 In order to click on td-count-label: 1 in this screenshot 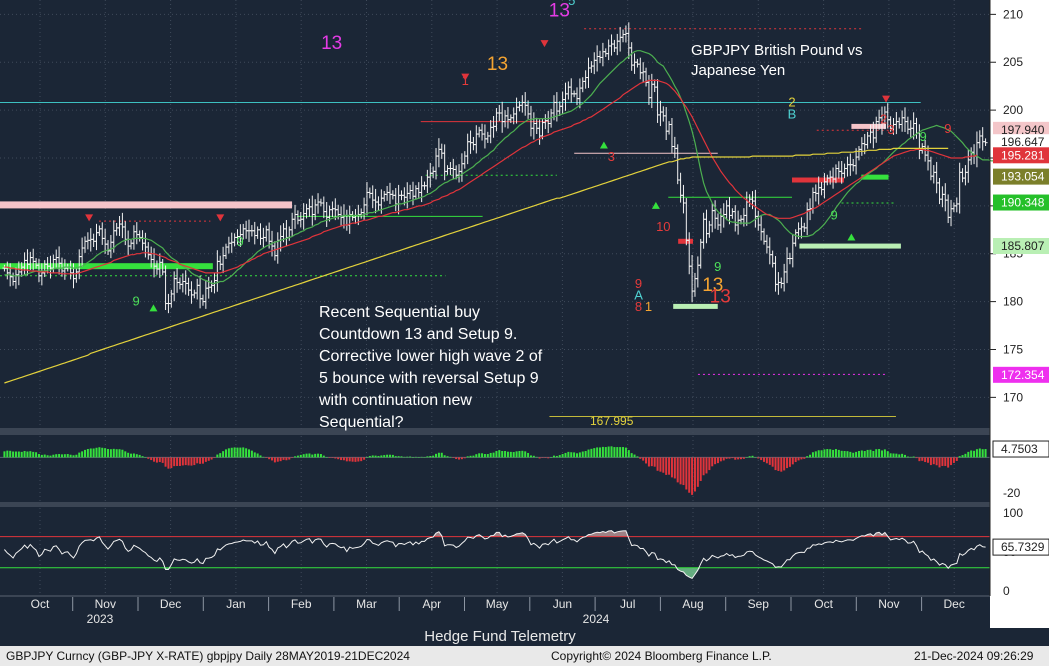, I will do `click(648, 306)`.